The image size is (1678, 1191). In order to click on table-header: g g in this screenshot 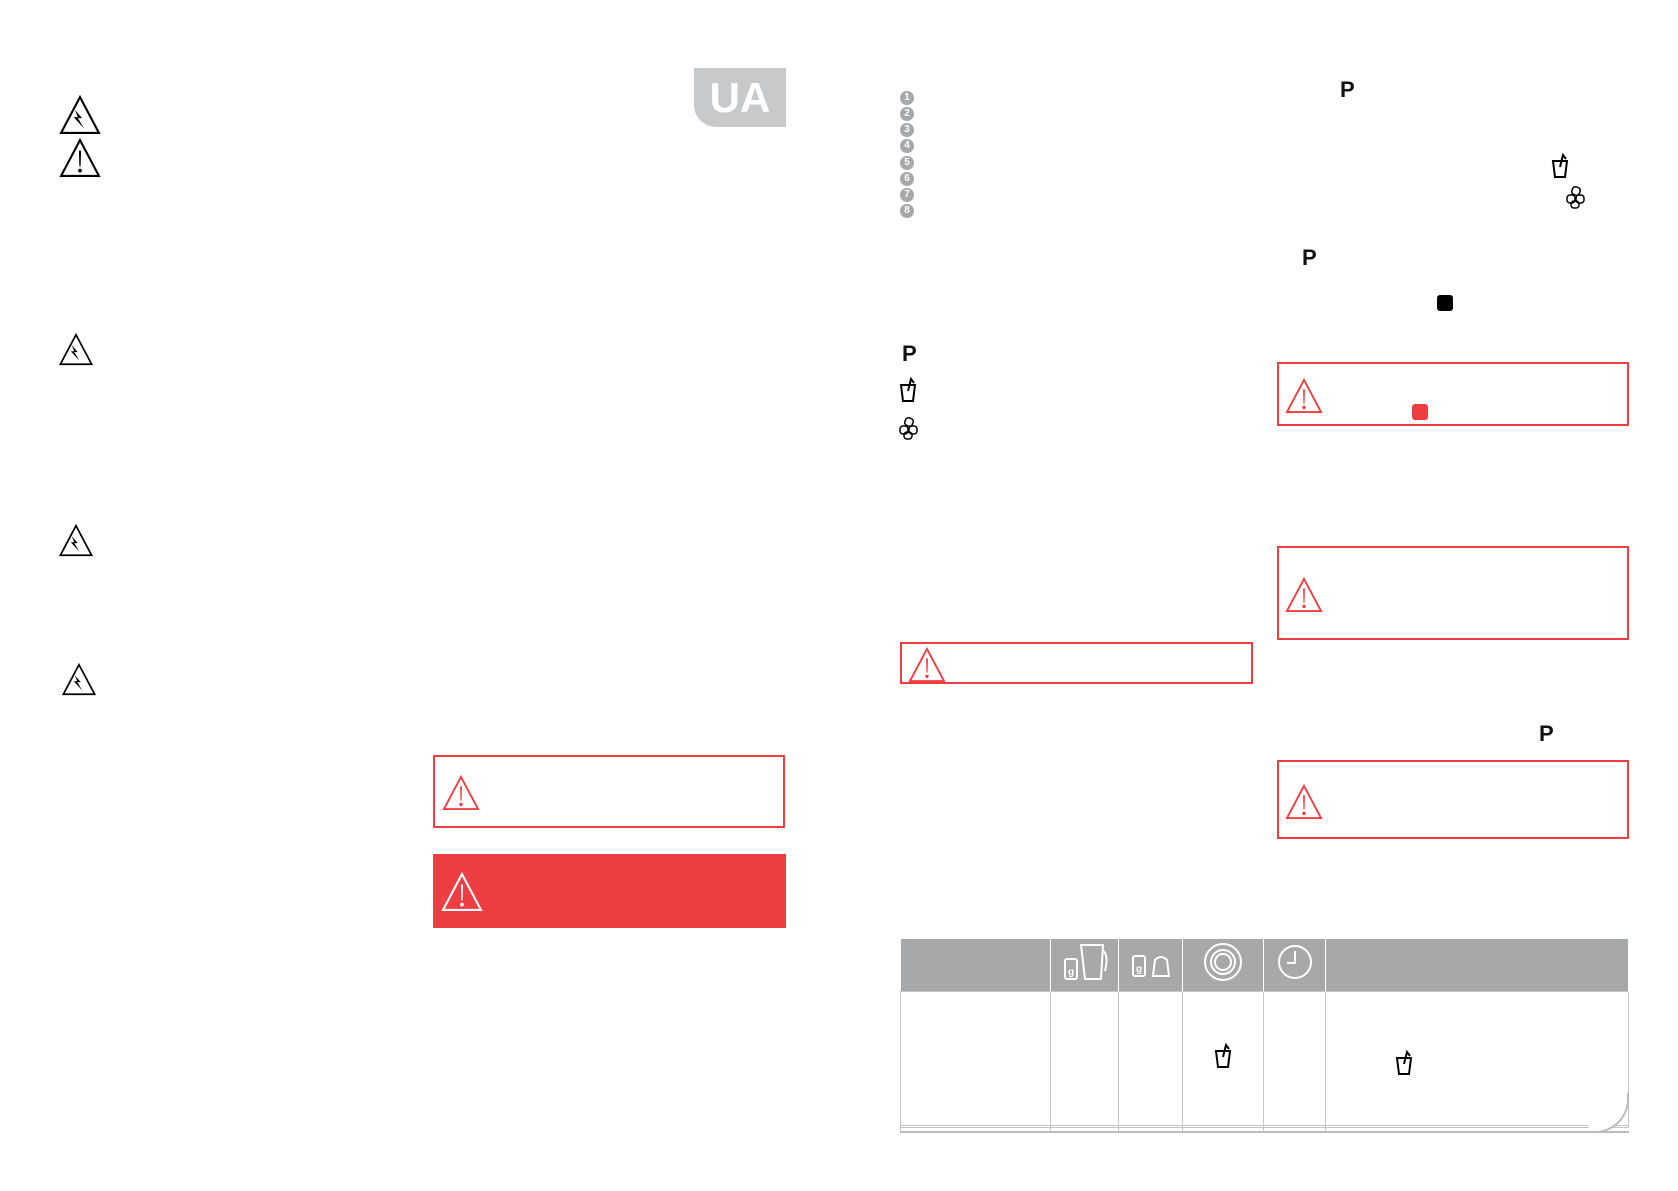, I will do `click(1264, 965)`.